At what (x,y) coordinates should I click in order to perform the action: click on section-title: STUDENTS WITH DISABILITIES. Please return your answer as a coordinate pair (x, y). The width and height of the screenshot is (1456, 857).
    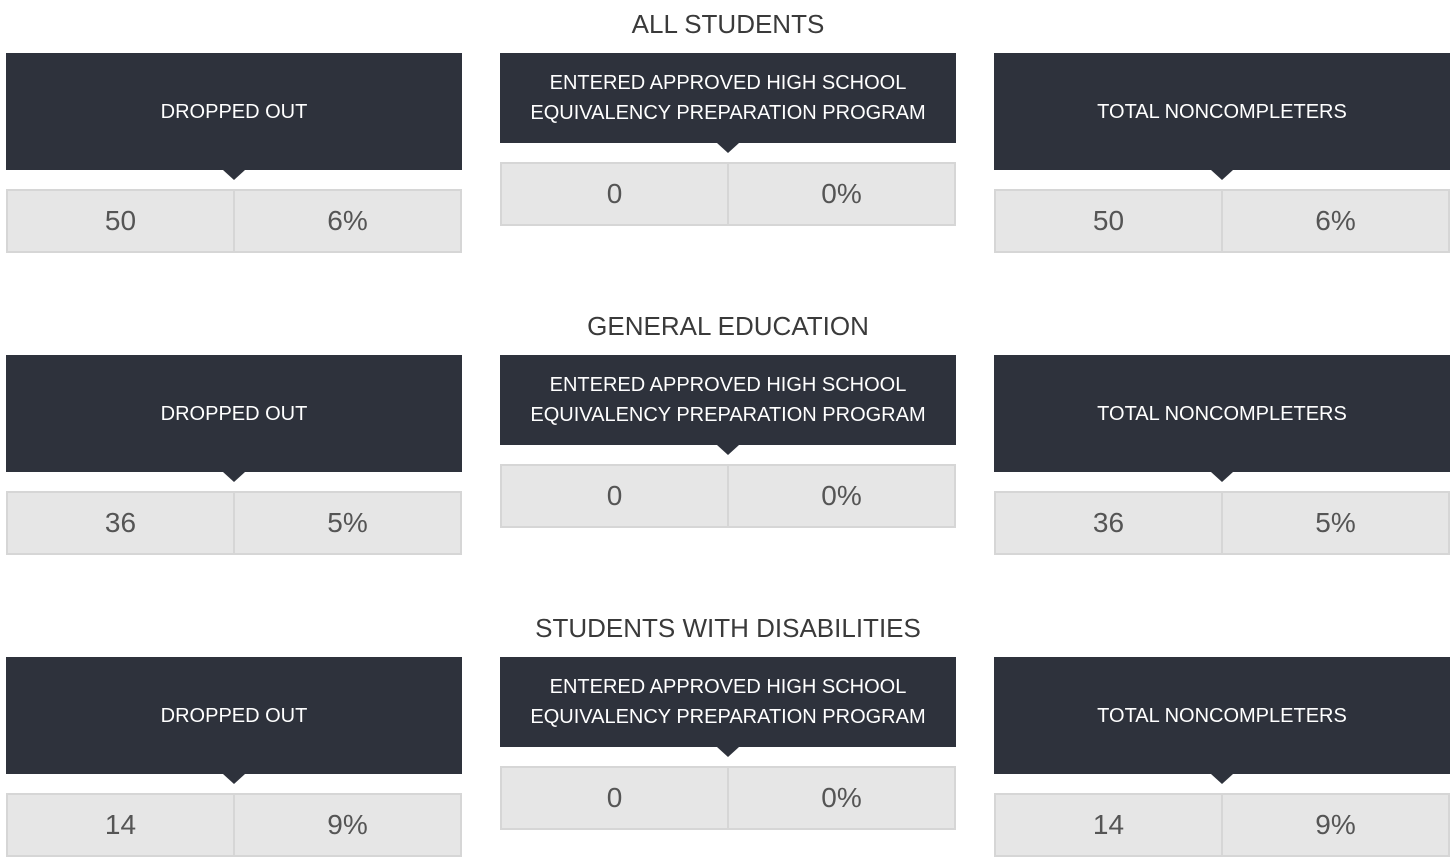
    Looking at the image, I should click on (728, 628).